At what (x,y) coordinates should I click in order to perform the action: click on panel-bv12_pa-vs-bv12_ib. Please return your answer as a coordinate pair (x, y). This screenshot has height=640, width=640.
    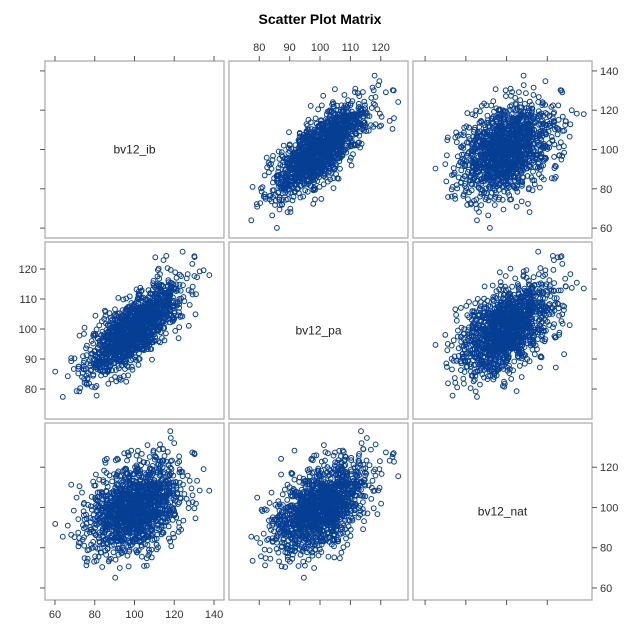
    Looking at the image, I should click on (134, 330).